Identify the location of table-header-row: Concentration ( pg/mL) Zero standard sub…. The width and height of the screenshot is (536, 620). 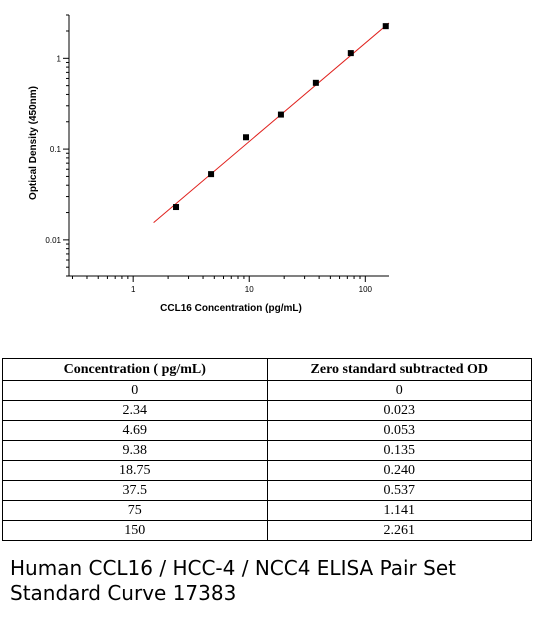
(267, 369).